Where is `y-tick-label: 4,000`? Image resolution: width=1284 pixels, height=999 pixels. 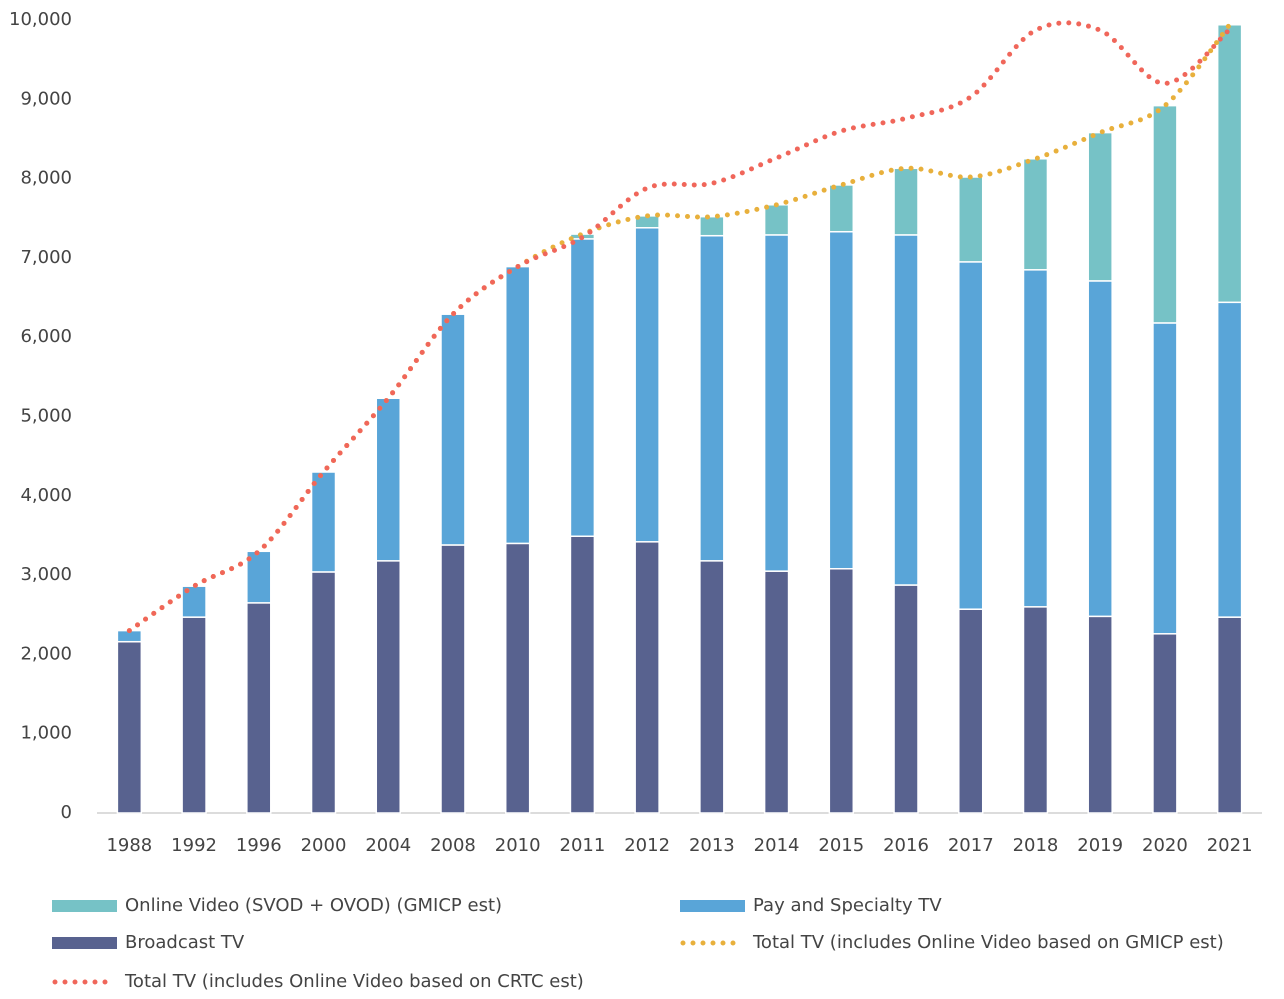 y-tick-label: 4,000 is located at coordinates (46, 495).